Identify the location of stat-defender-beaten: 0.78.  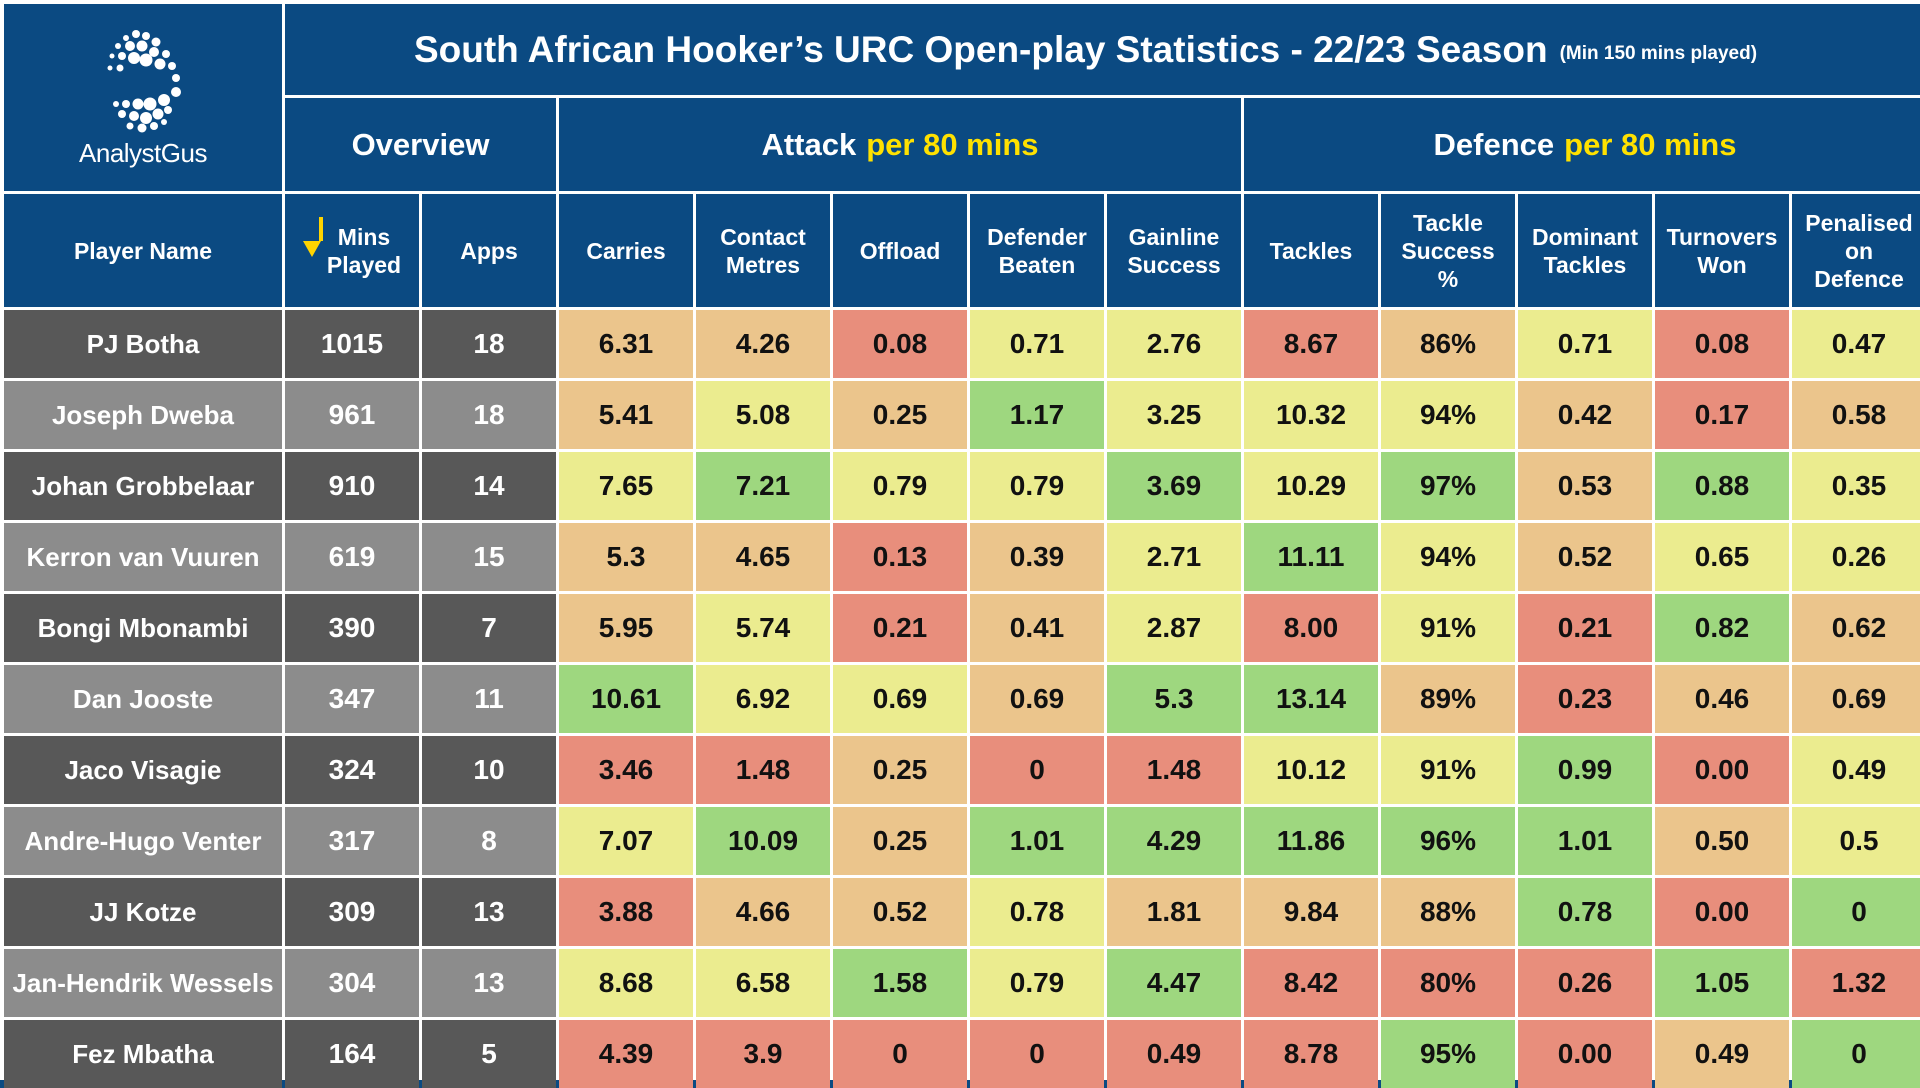
(1037, 912).